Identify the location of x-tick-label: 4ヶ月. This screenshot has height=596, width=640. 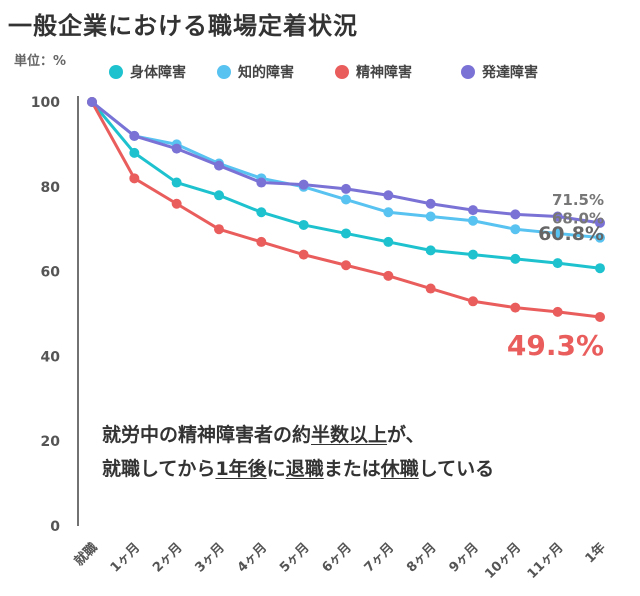
(252, 557).